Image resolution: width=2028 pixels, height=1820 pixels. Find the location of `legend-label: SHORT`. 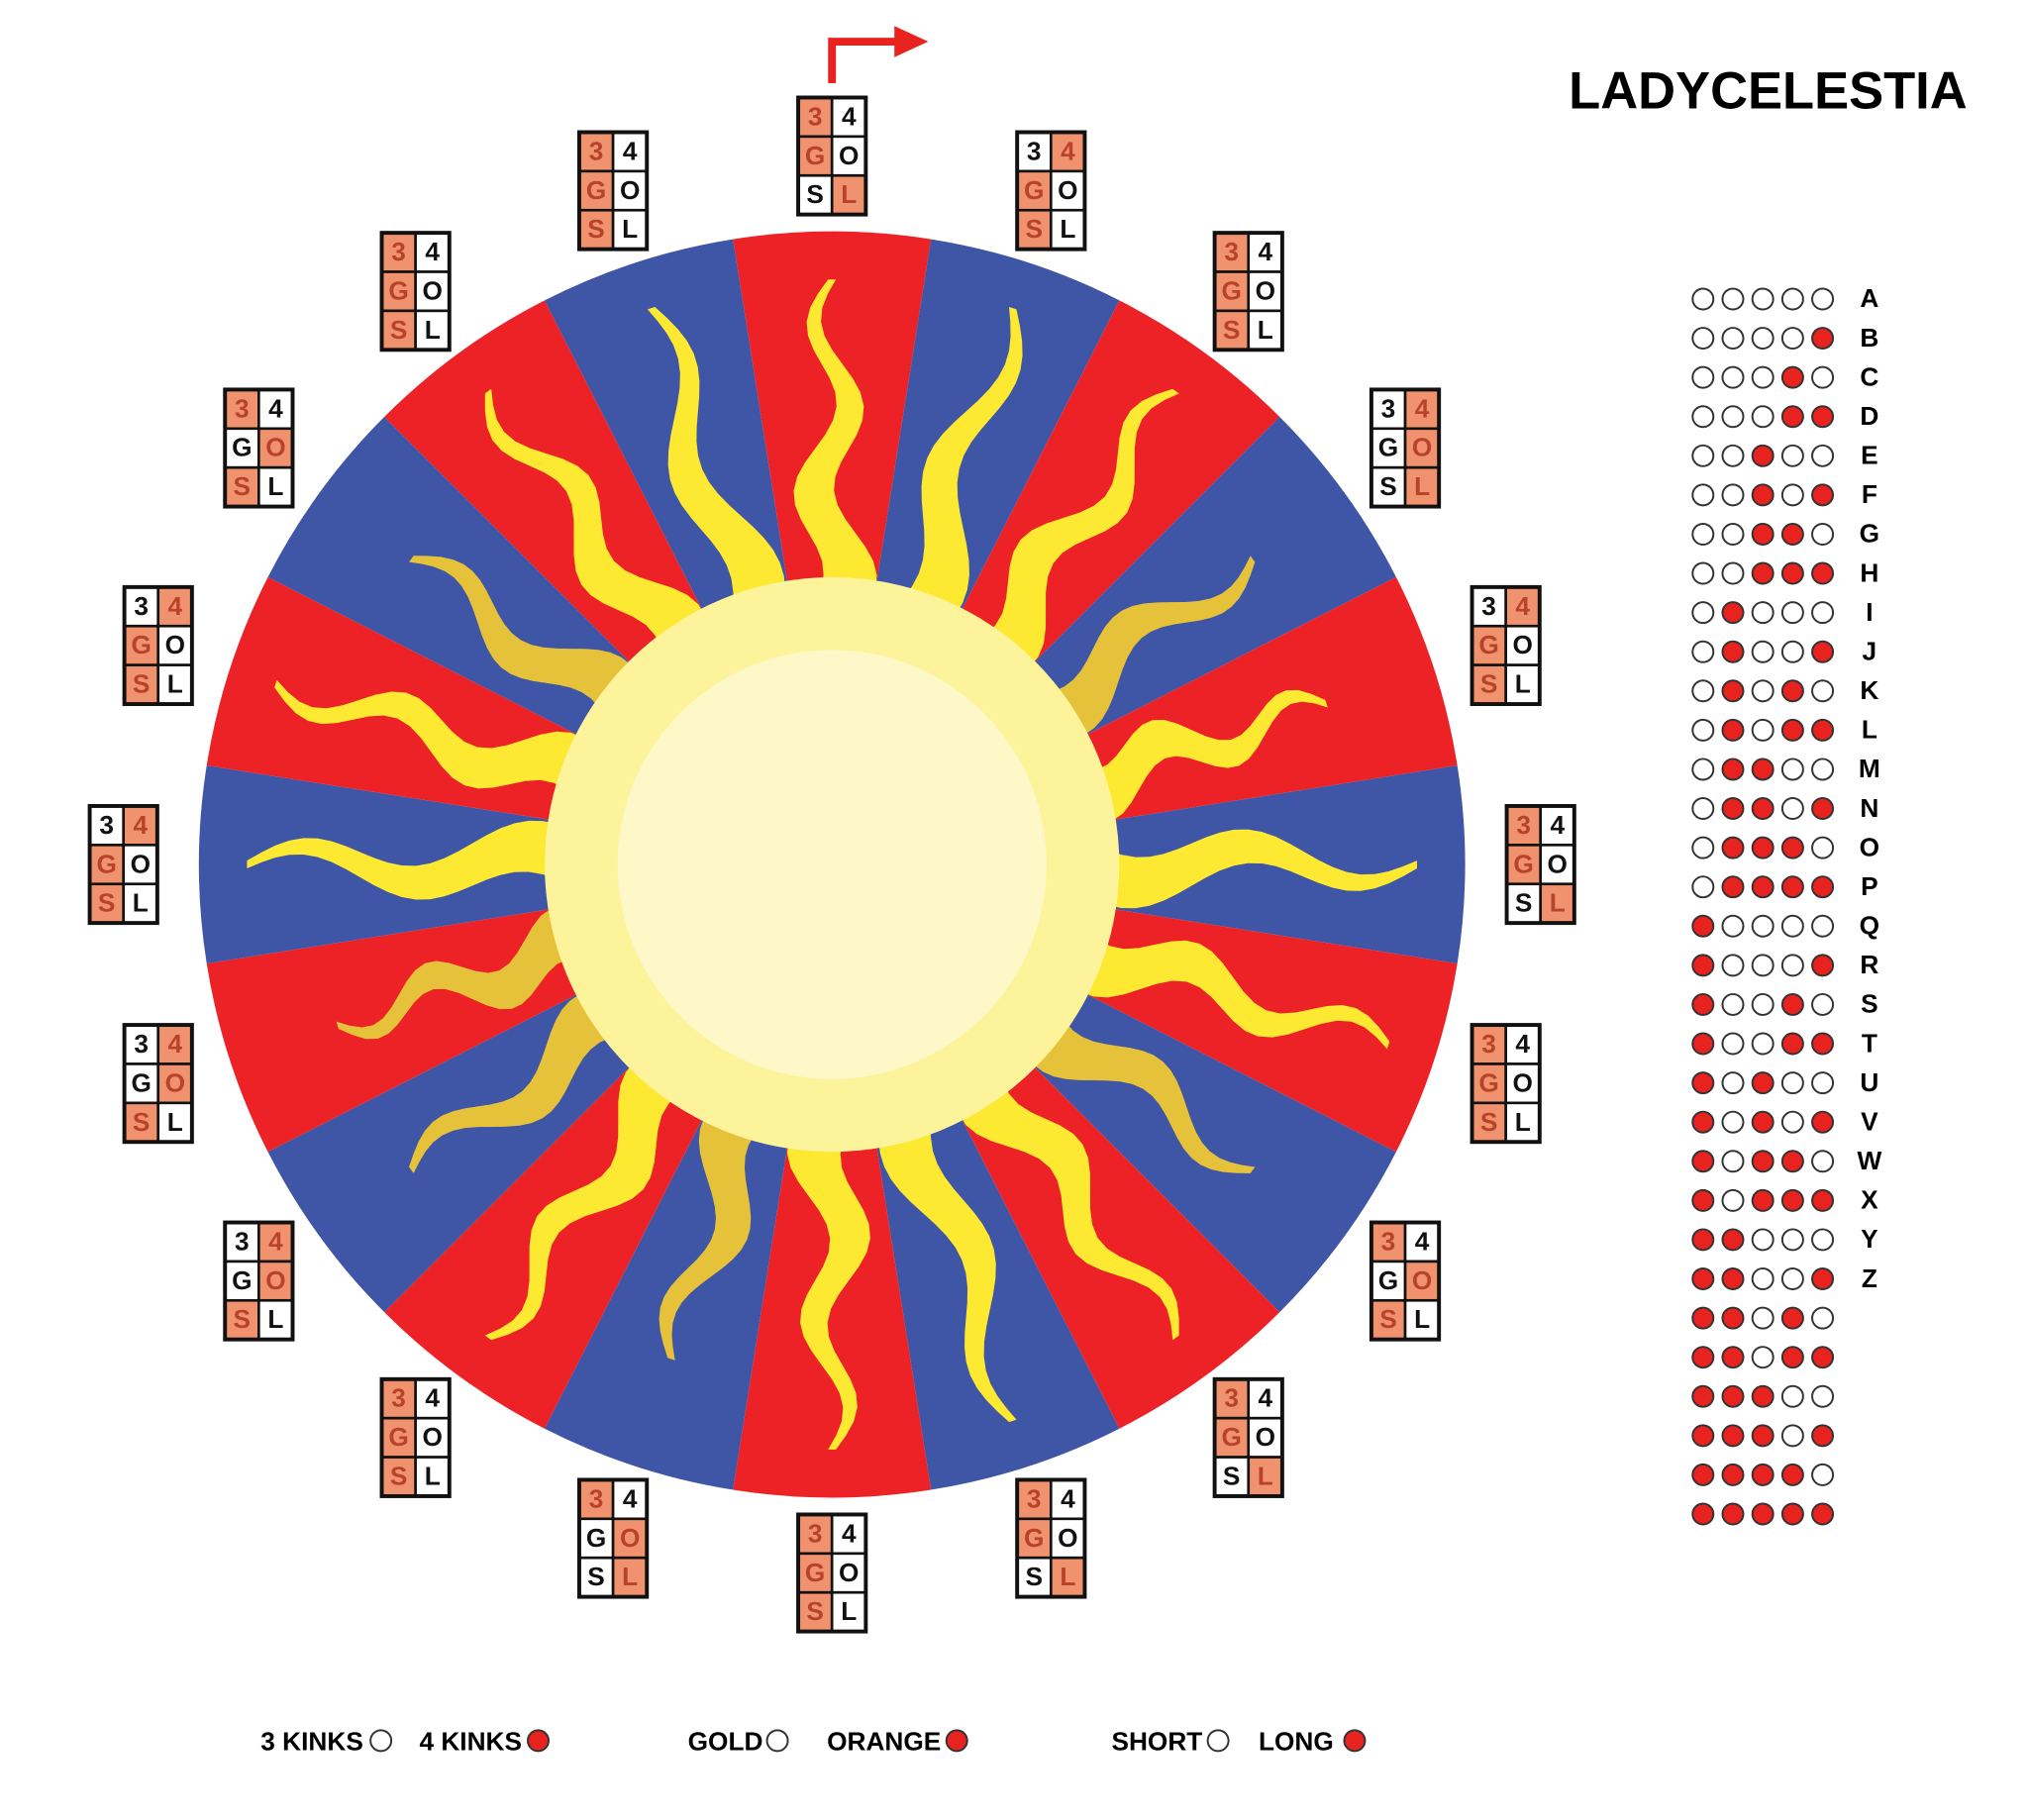

legend-label: SHORT is located at coordinates (1156, 1741).